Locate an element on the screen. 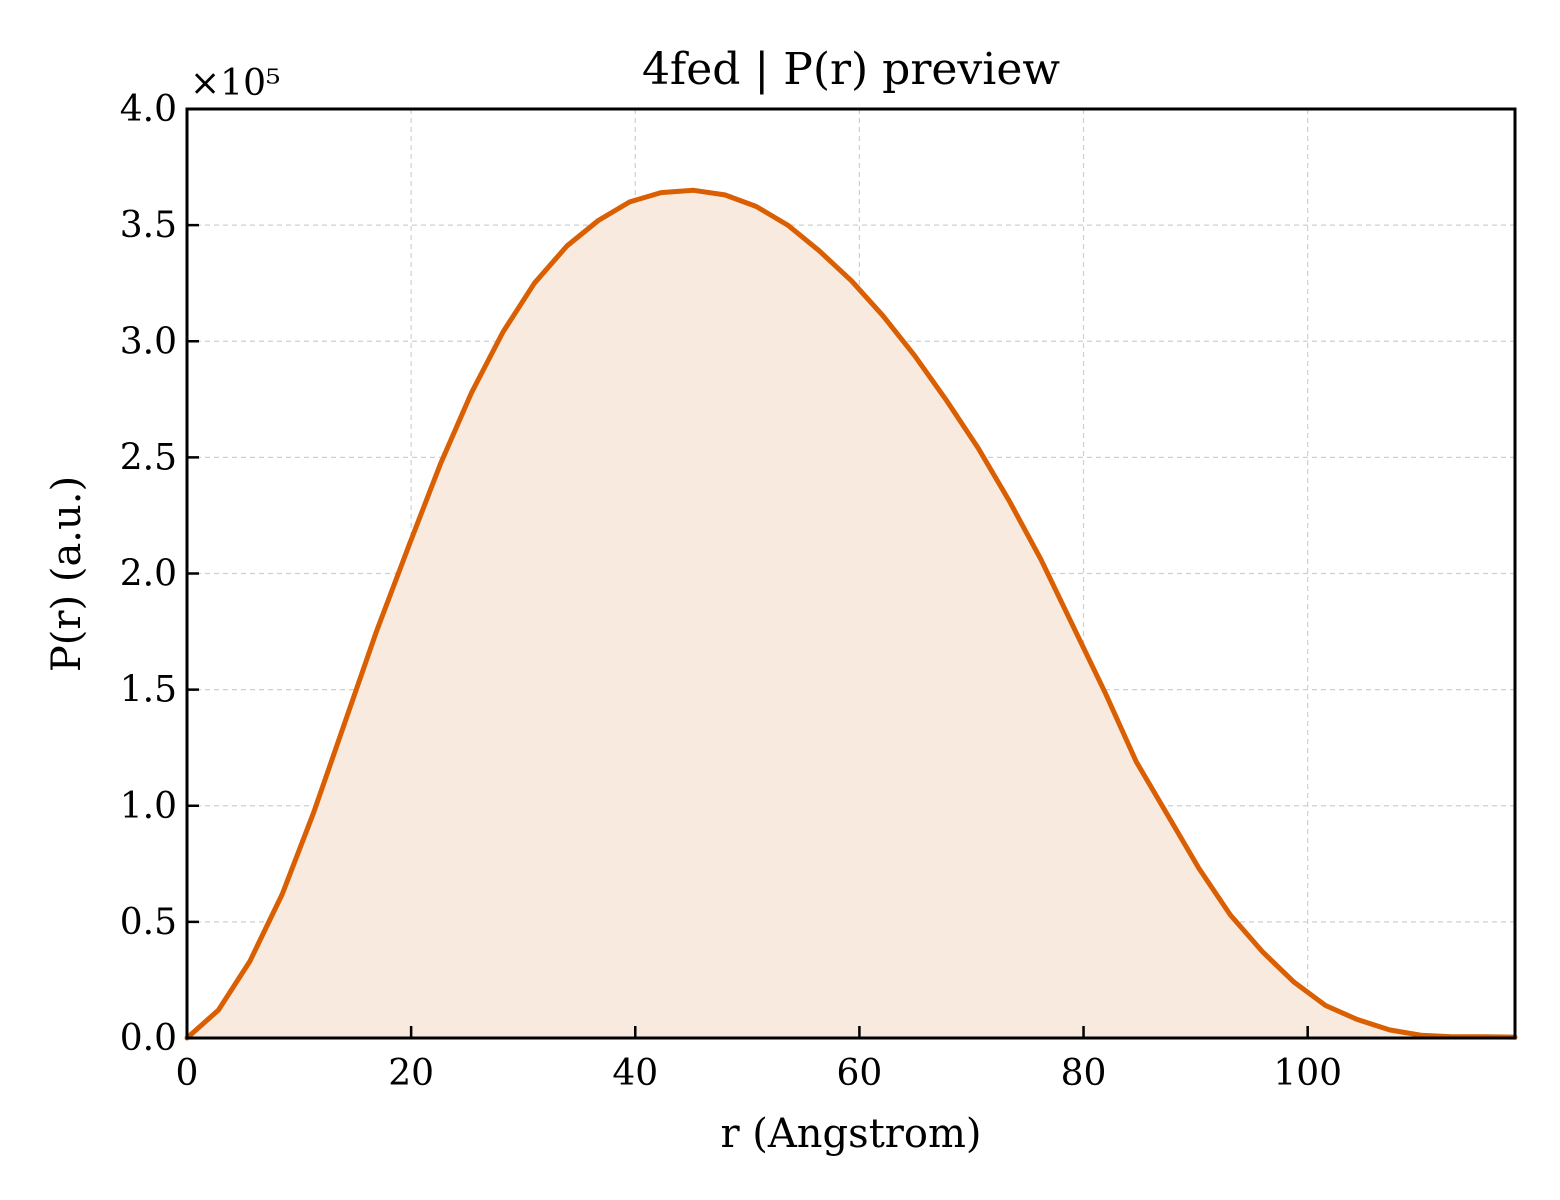 This screenshot has height=1200, width=1560. y-tick-label: 2.0 is located at coordinates (148, 574).